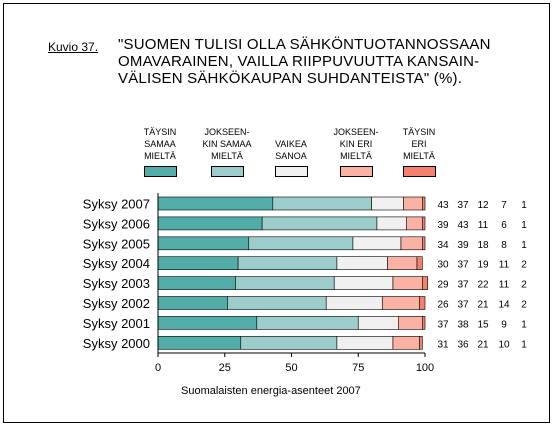  I want to click on x-tick-label: 75, so click(358, 368).